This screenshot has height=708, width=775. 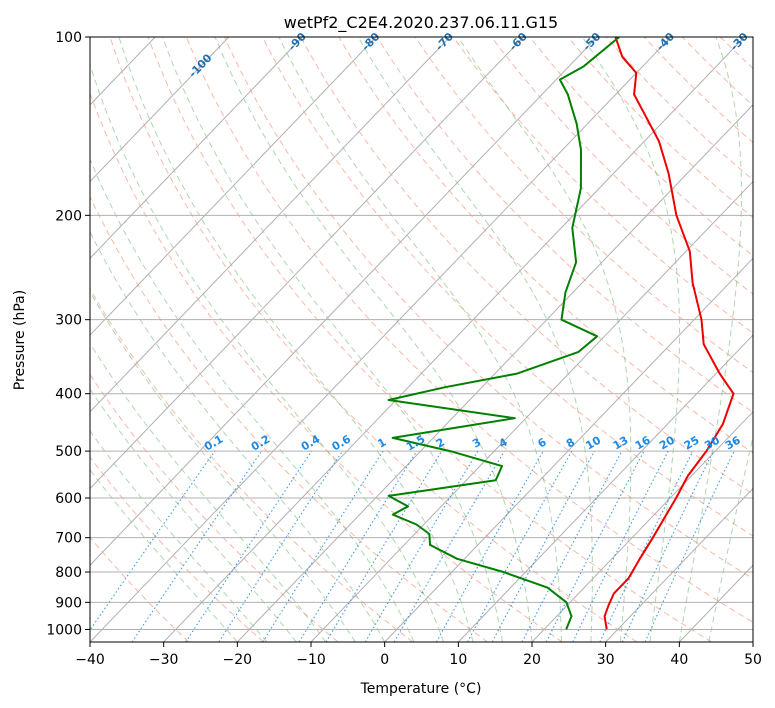 I want to click on x-tick-label: −40, so click(x=90, y=660).